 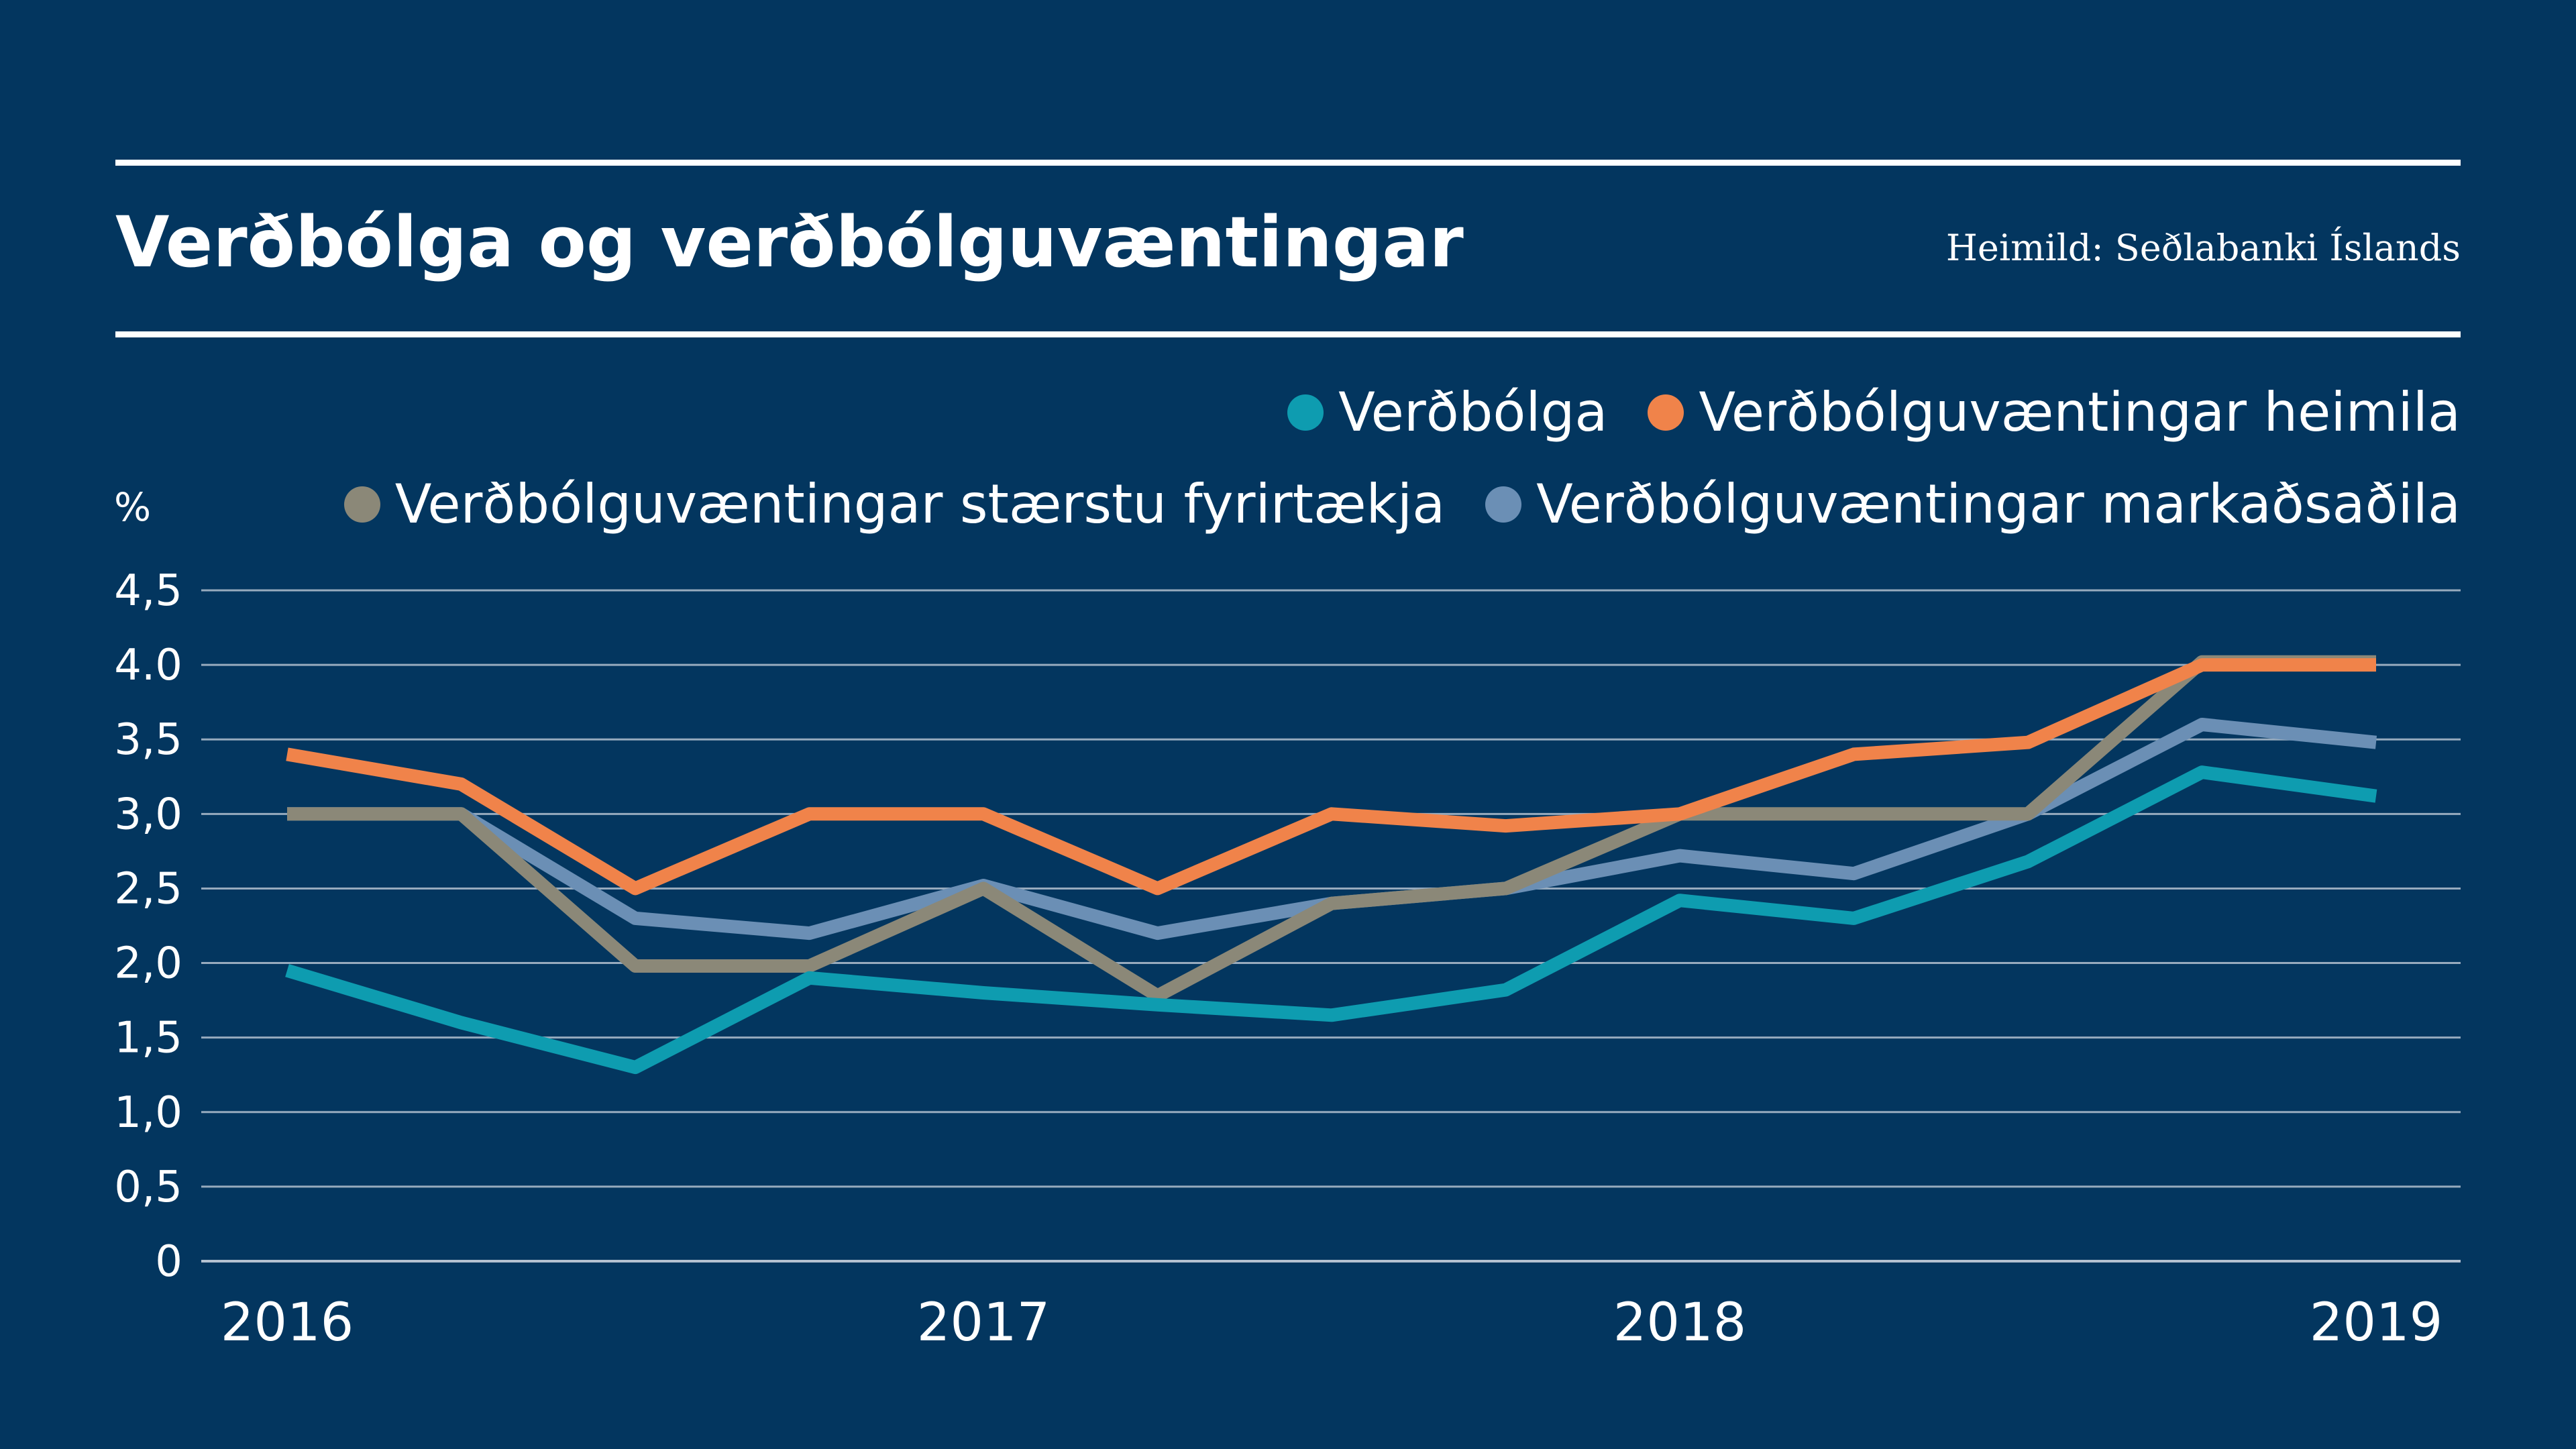 What do you see at coordinates (1288, 163) in the screenshot?
I see `top-rule` at bounding box center [1288, 163].